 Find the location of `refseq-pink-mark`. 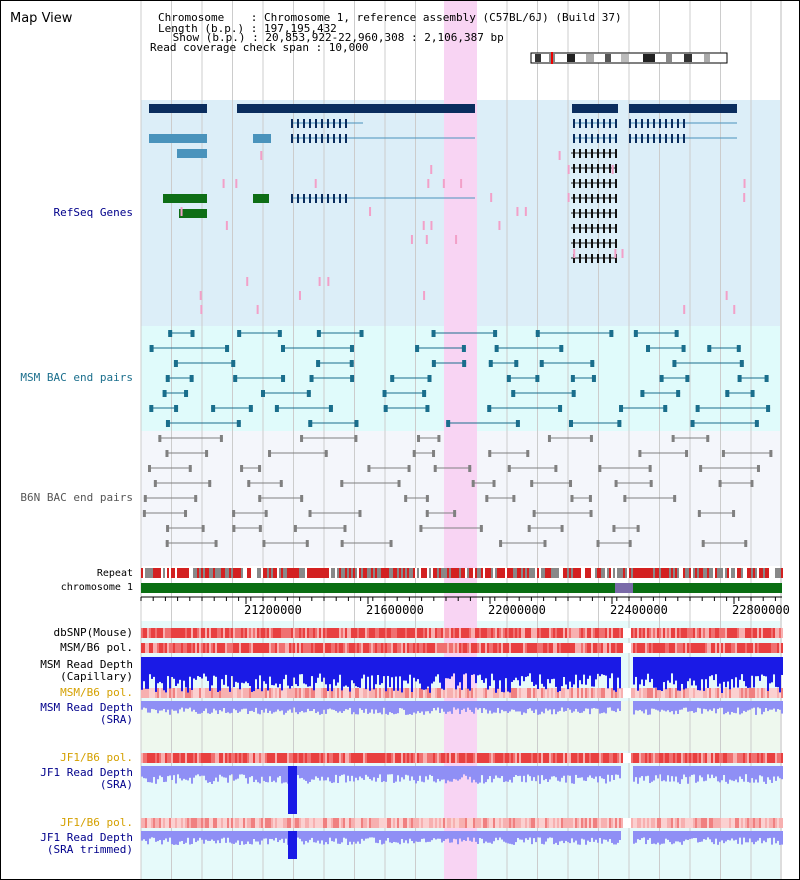

refseq-pink-mark is located at coordinates (431, 225).